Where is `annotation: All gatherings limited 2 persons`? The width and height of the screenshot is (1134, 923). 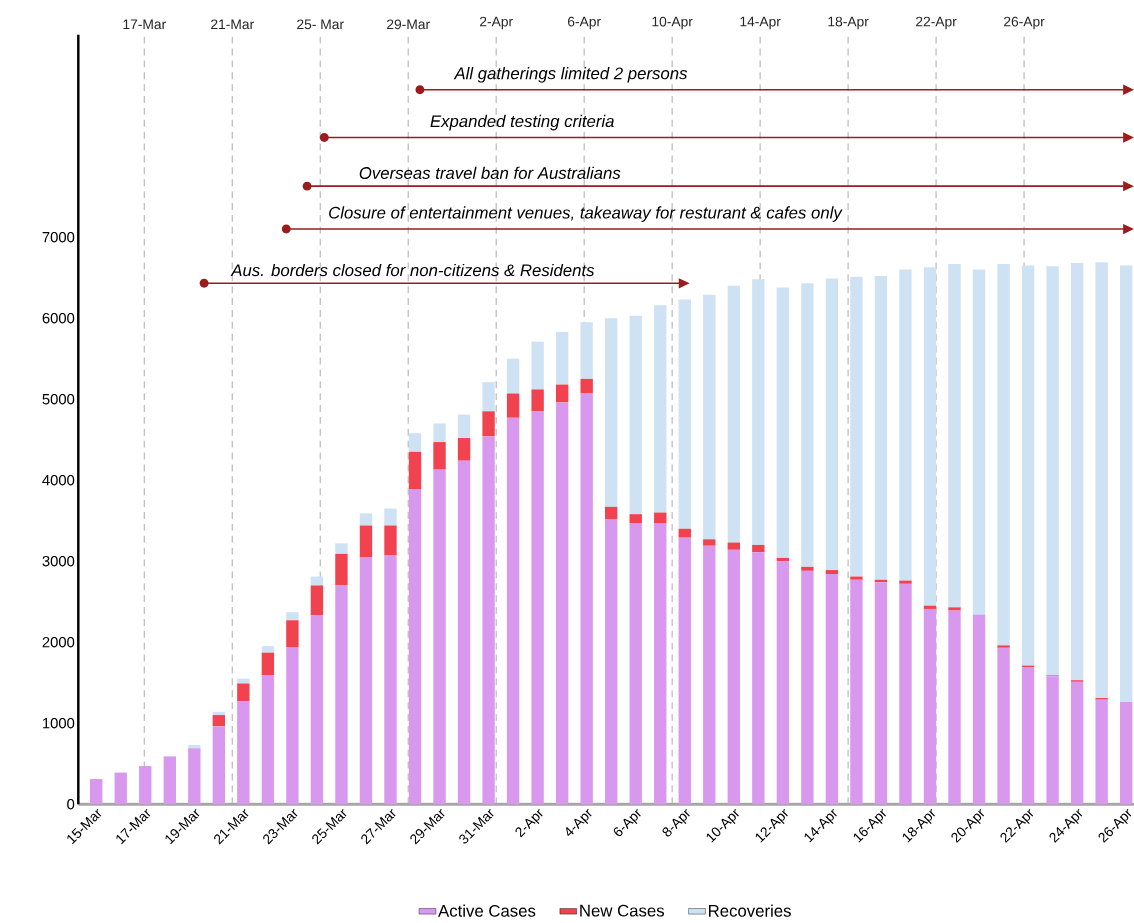 annotation: All gatherings limited 2 persons is located at coordinates (570, 74).